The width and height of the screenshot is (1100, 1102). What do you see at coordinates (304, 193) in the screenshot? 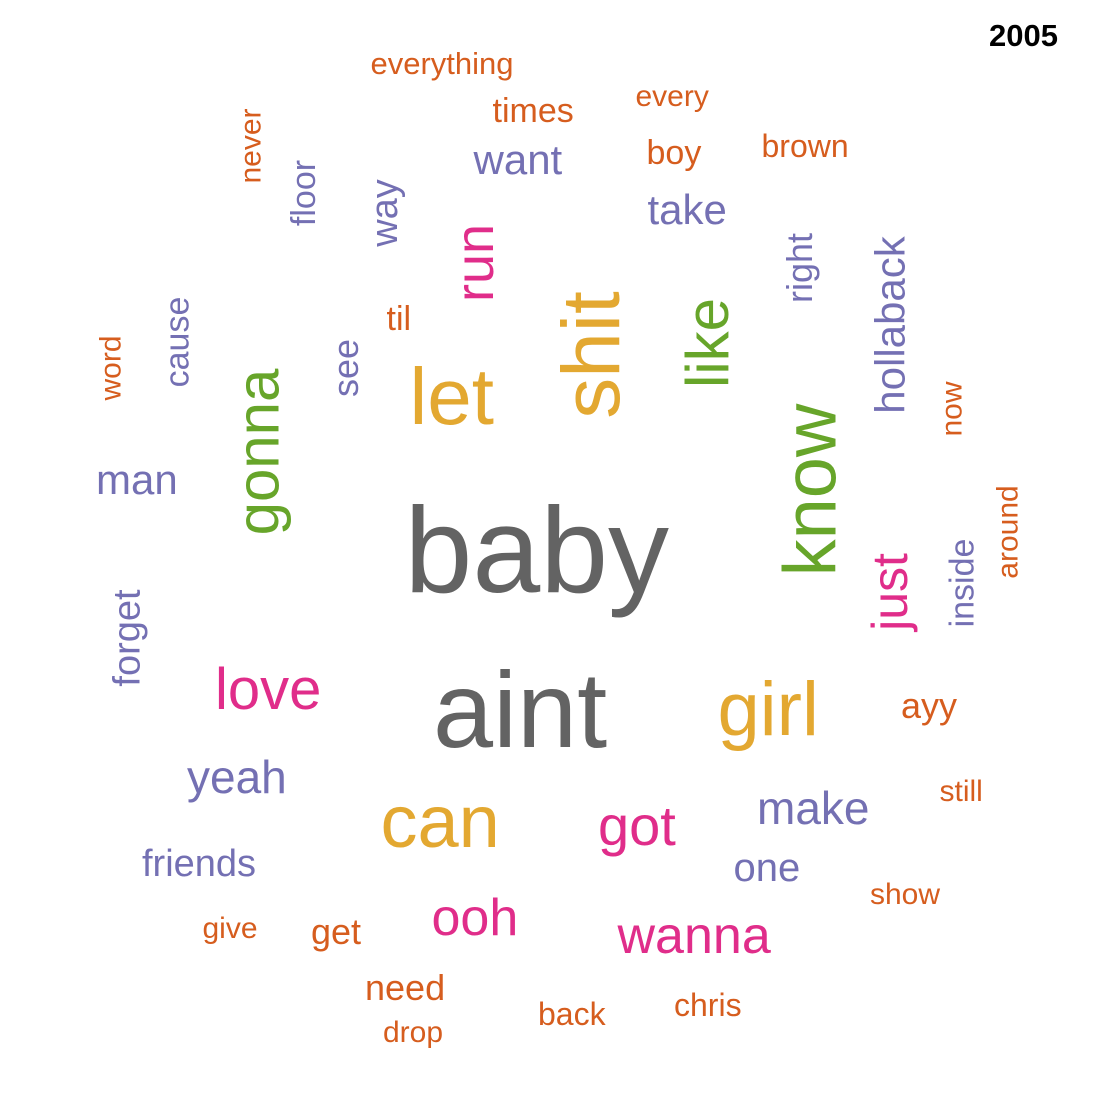
I see `word-floor: floor` at bounding box center [304, 193].